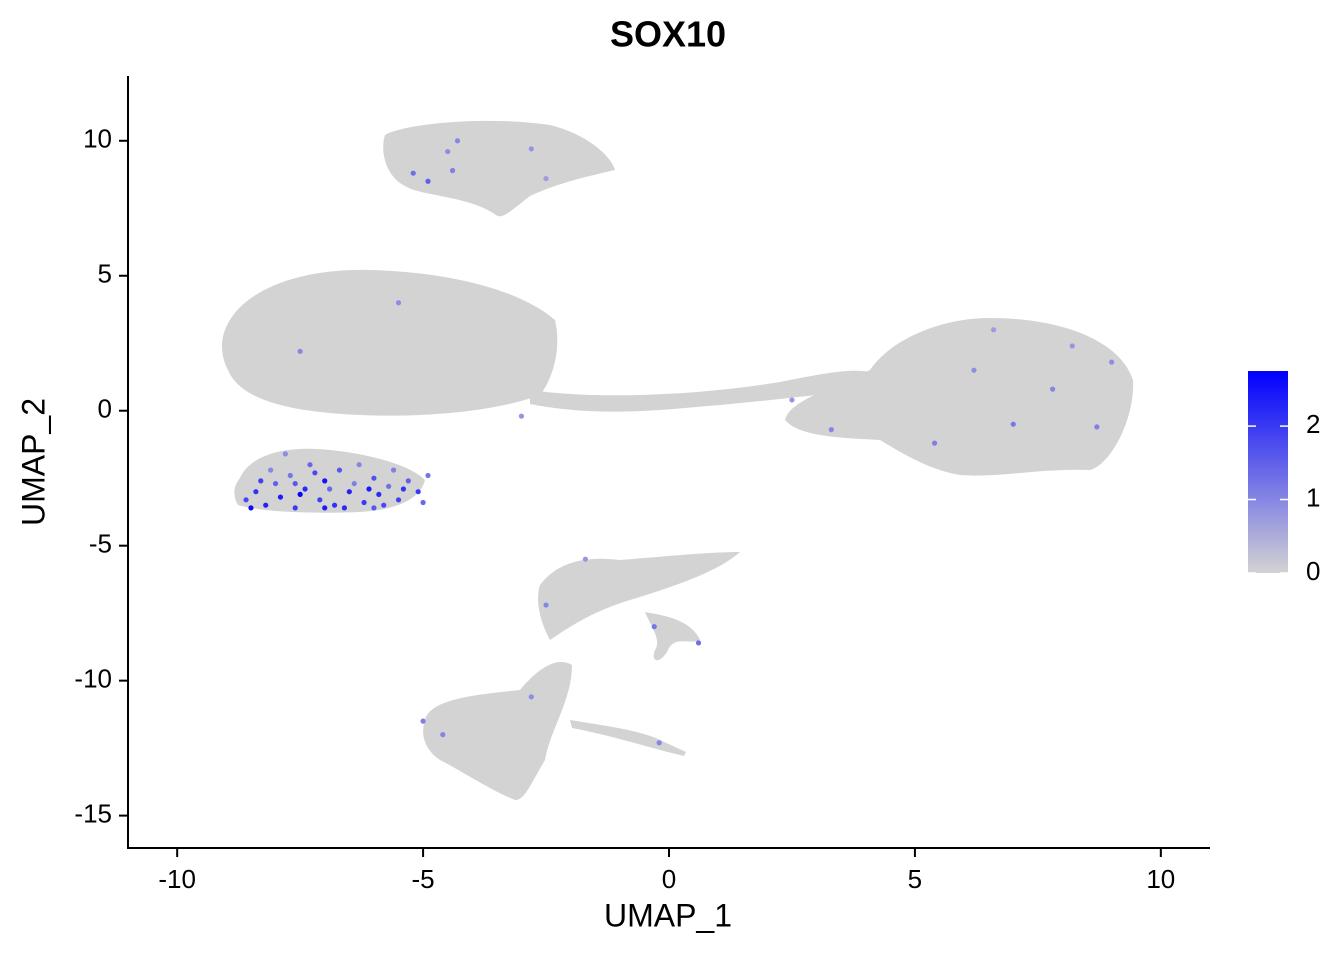 The image size is (1344, 965). Describe the element at coordinates (93, 679) in the screenshot. I see `y-tick-label: -10` at that location.